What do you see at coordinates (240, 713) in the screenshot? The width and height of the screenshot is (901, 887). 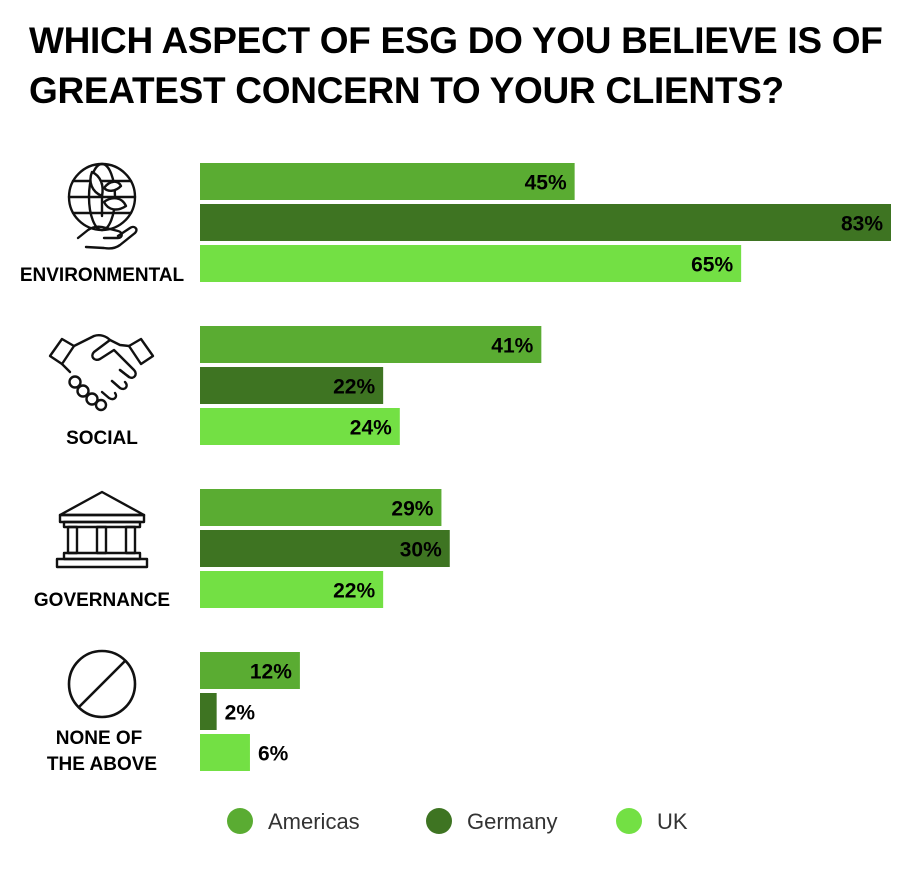 I see `bar-label-none-of-the-above-germany: 2%` at bounding box center [240, 713].